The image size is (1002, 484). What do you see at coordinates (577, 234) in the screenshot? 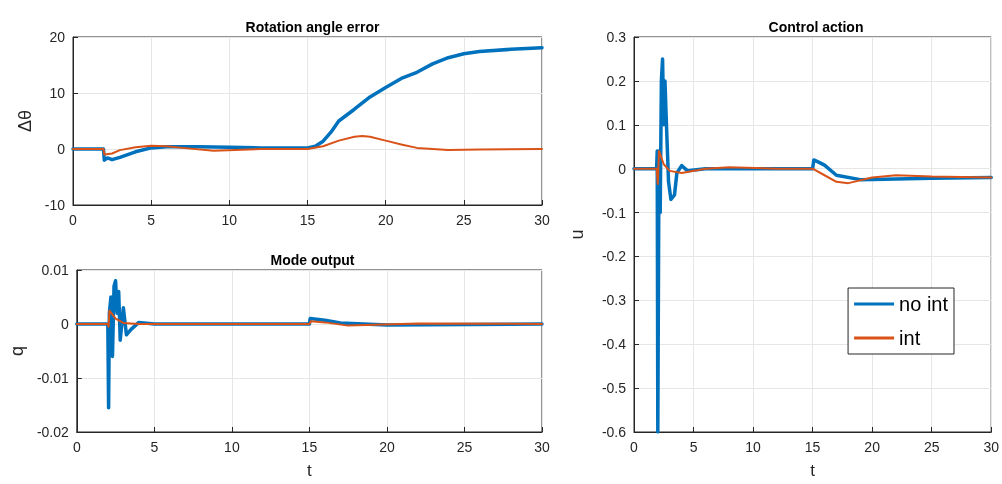
I see `y-axis-title: u` at bounding box center [577, 234].